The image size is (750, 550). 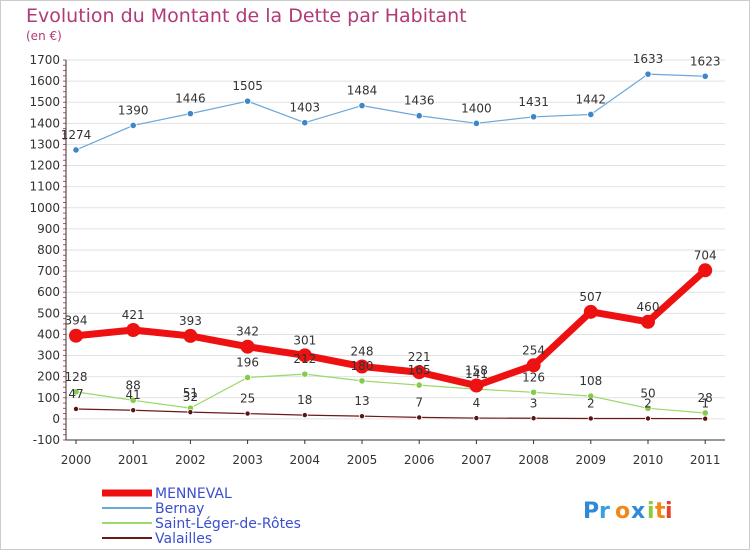 I want to click on data-label: 141, so click(x=476, y=374).